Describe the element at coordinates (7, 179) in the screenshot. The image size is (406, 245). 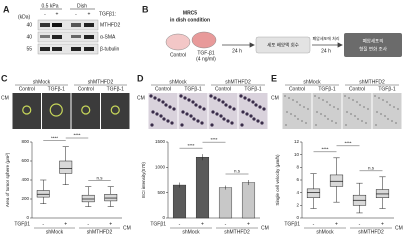
I see `y-axis-label: Area of tumor sphere (μm²)` at that location.